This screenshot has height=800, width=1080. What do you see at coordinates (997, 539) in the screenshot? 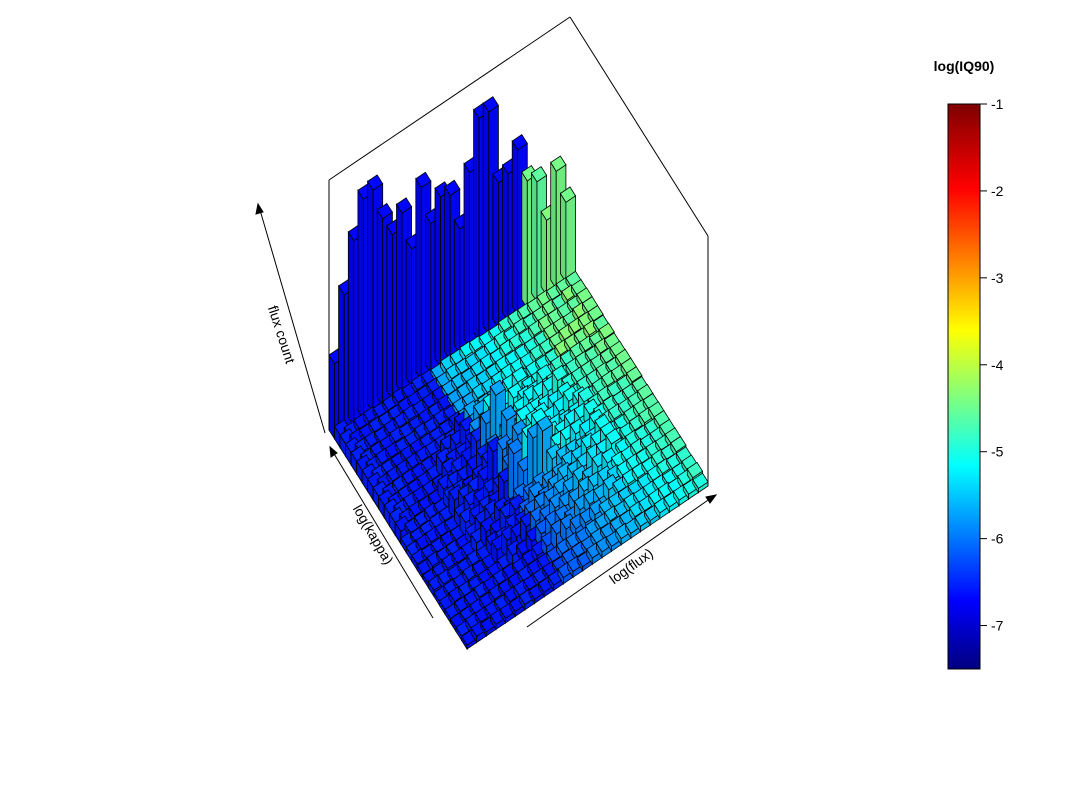
I see `colorbar-tick-label: -6` at bounding box center [997, 539].